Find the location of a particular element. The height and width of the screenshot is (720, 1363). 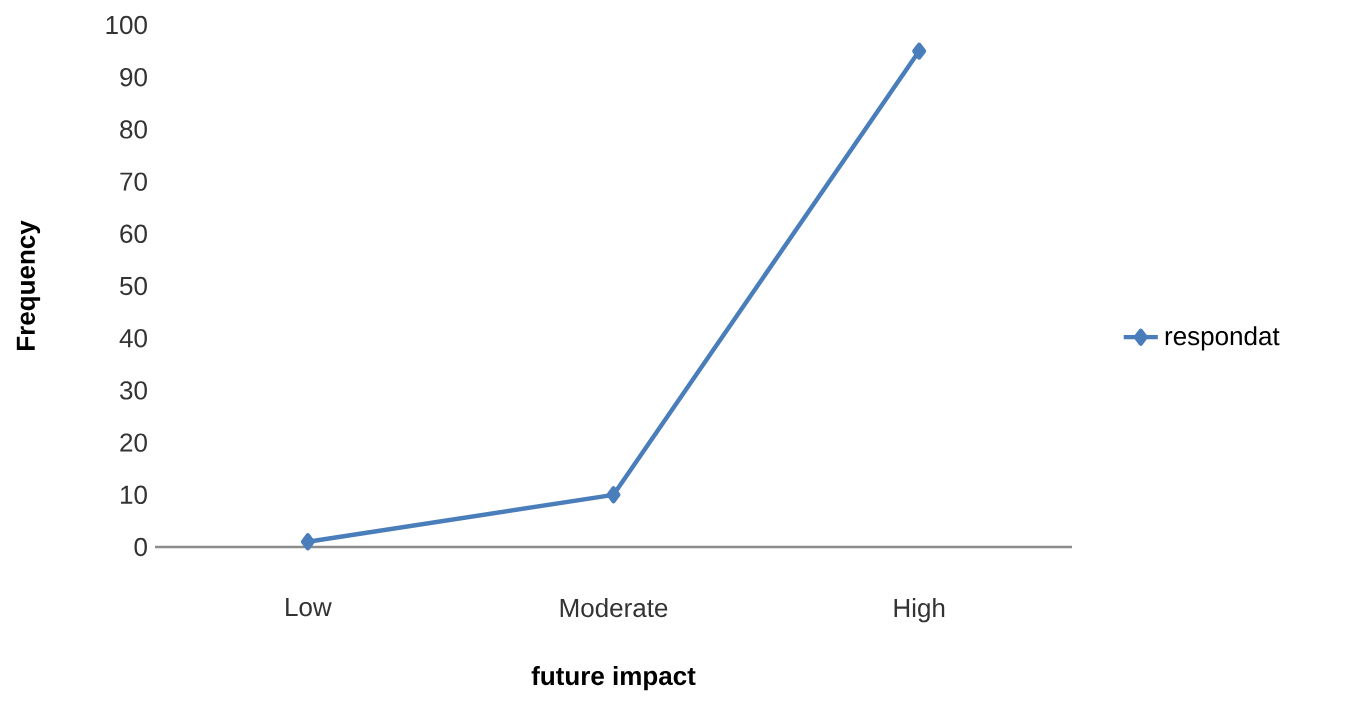

y-tick-label: 90 is located at coordinates (133, 77).